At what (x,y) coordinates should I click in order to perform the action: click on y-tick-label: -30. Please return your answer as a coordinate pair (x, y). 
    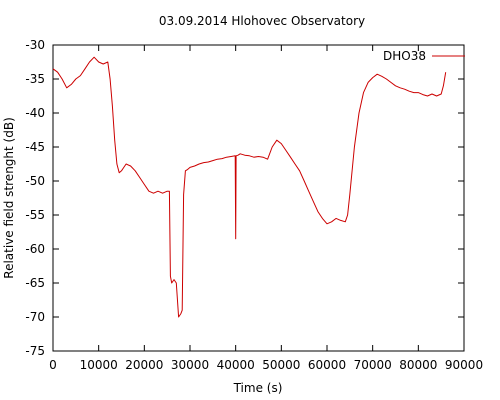
    Looking at the image, I should click on (35, 45).